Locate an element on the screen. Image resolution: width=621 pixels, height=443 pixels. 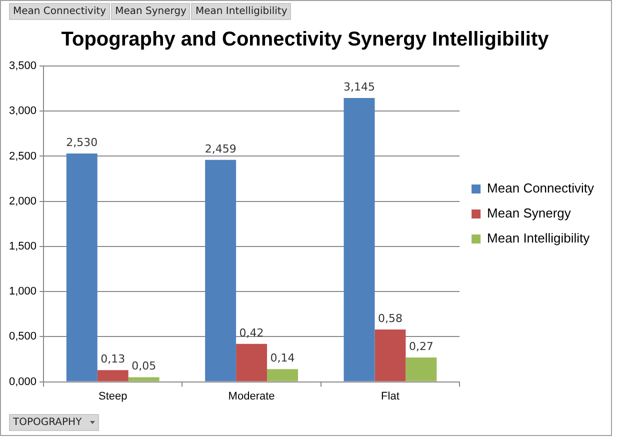
y-tick-label: 0,500 is located at coordinates (22, 336).